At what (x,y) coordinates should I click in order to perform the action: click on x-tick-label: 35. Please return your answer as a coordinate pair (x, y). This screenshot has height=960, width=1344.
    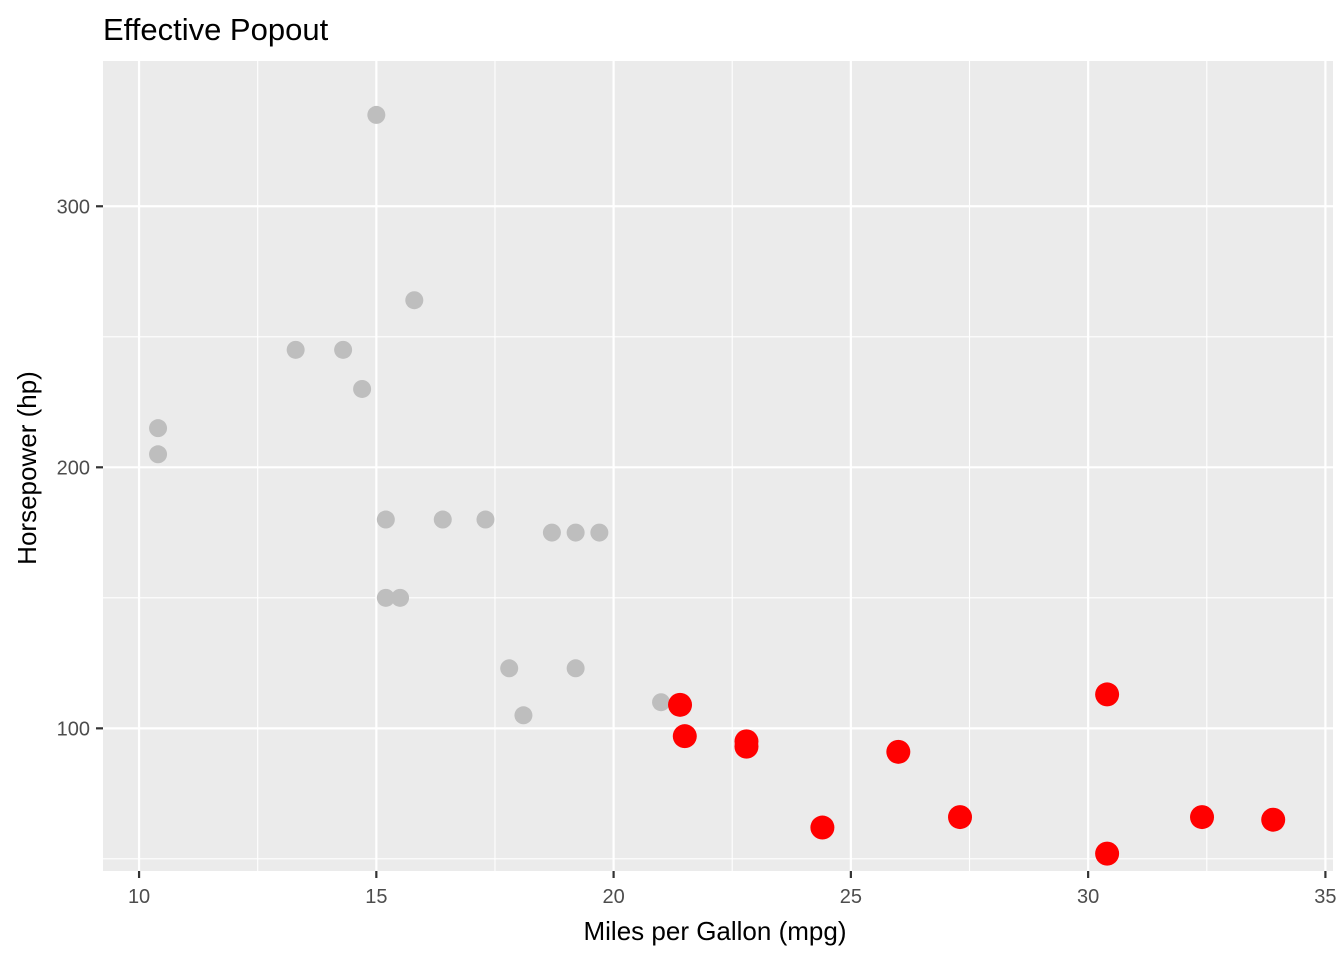
    Looking at the image, I should click on (1325, 897).